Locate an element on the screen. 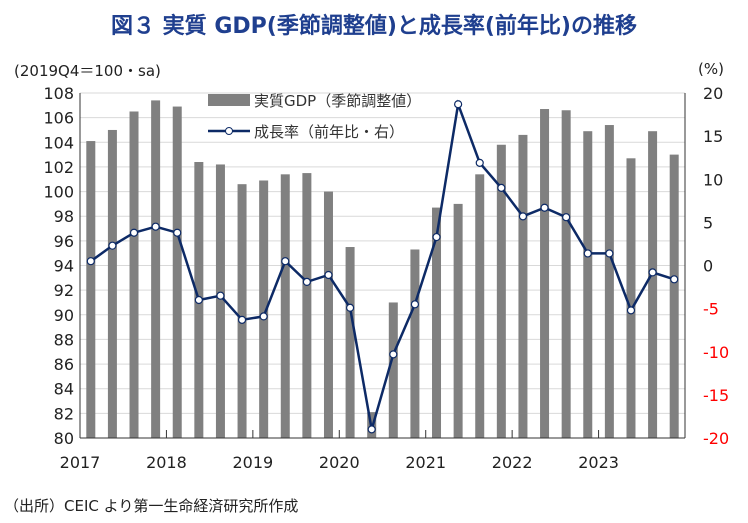  left-tick-label: 86 is located at coordinates (64, 364).